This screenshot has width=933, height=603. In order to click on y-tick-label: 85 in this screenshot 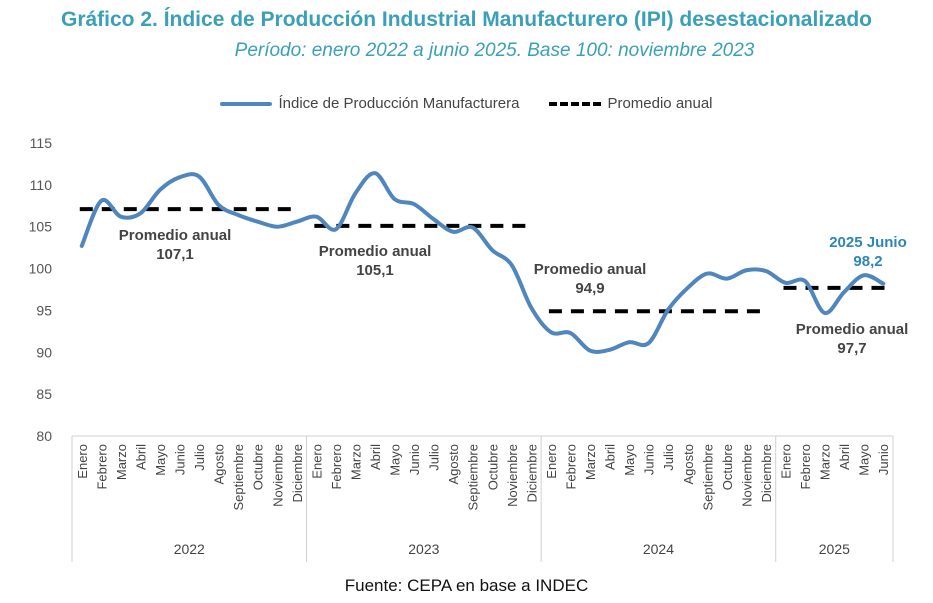, I will do `click(44, 394)`.